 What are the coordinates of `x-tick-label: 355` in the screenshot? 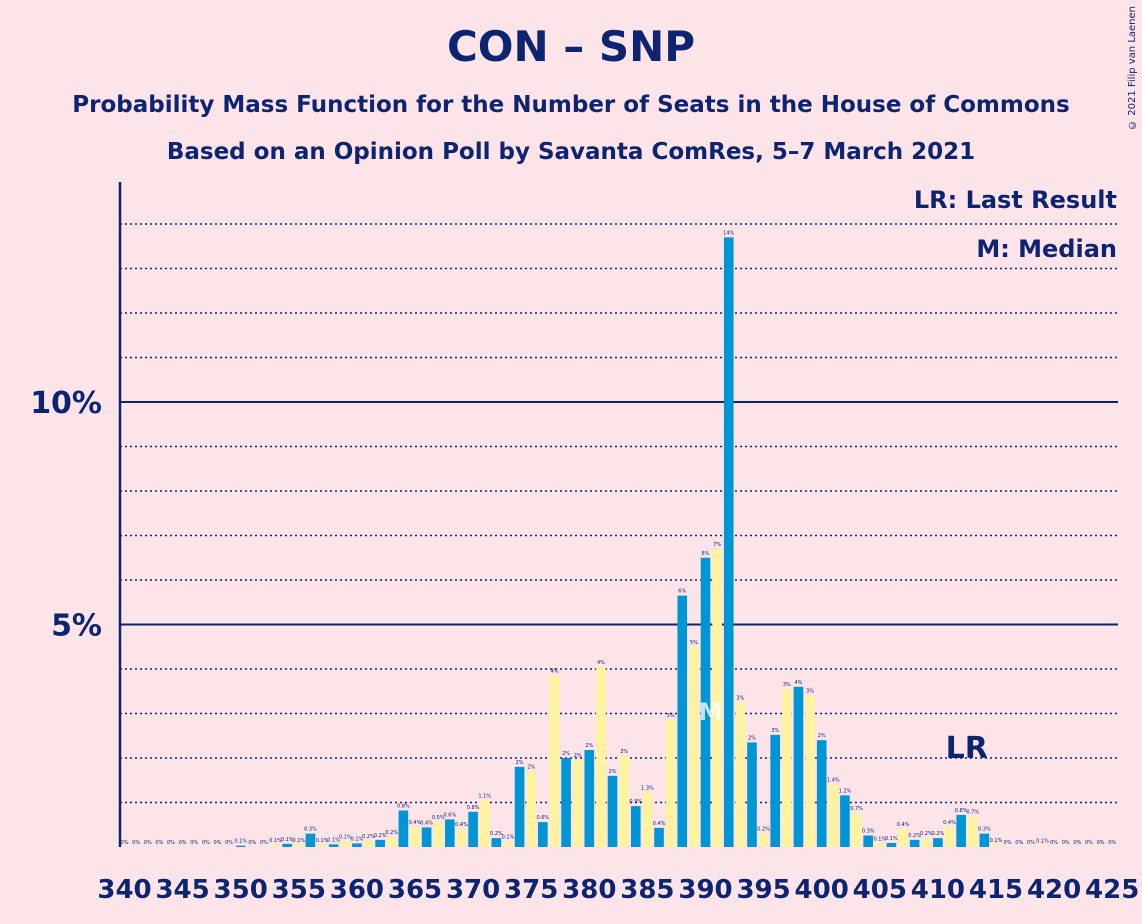 It's located at (299, 890).